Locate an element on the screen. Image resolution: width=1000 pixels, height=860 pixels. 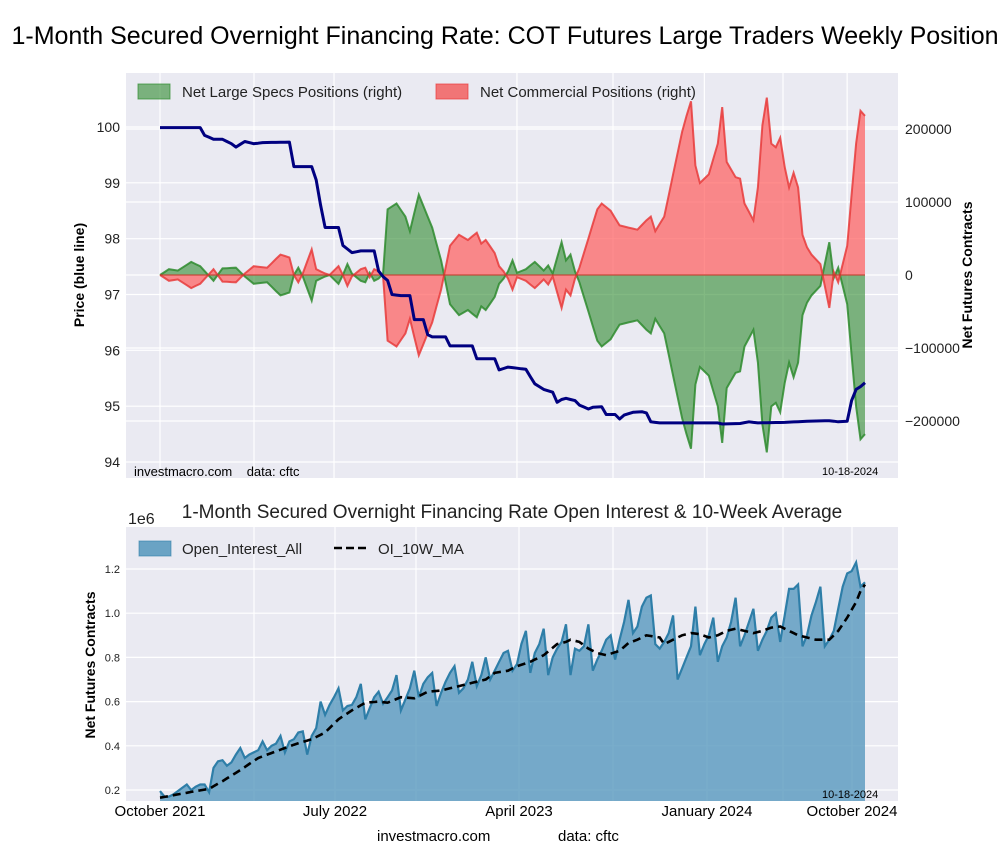
left-tick-label: 94 is located at coordinates (112, 462).